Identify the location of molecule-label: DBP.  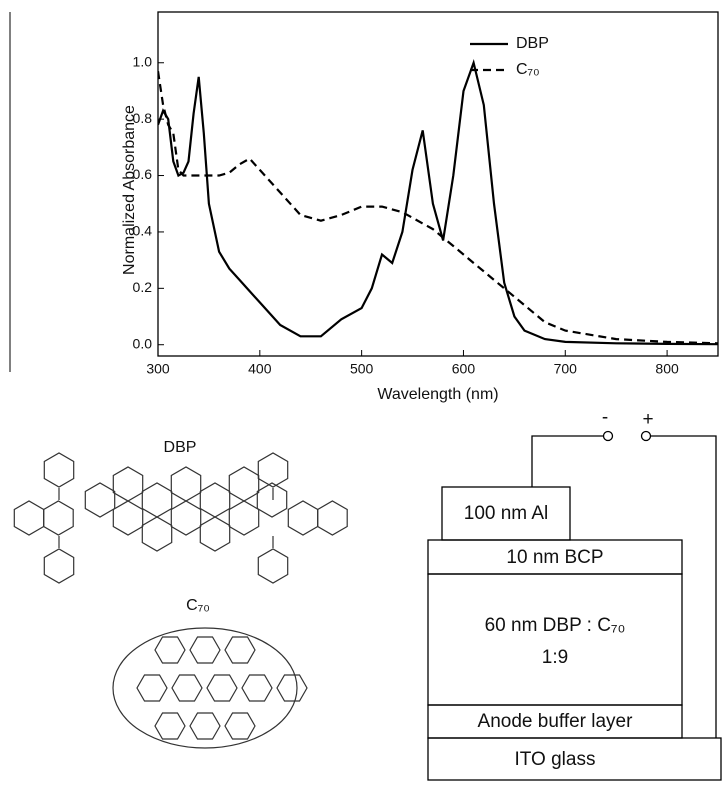
(180, 447).